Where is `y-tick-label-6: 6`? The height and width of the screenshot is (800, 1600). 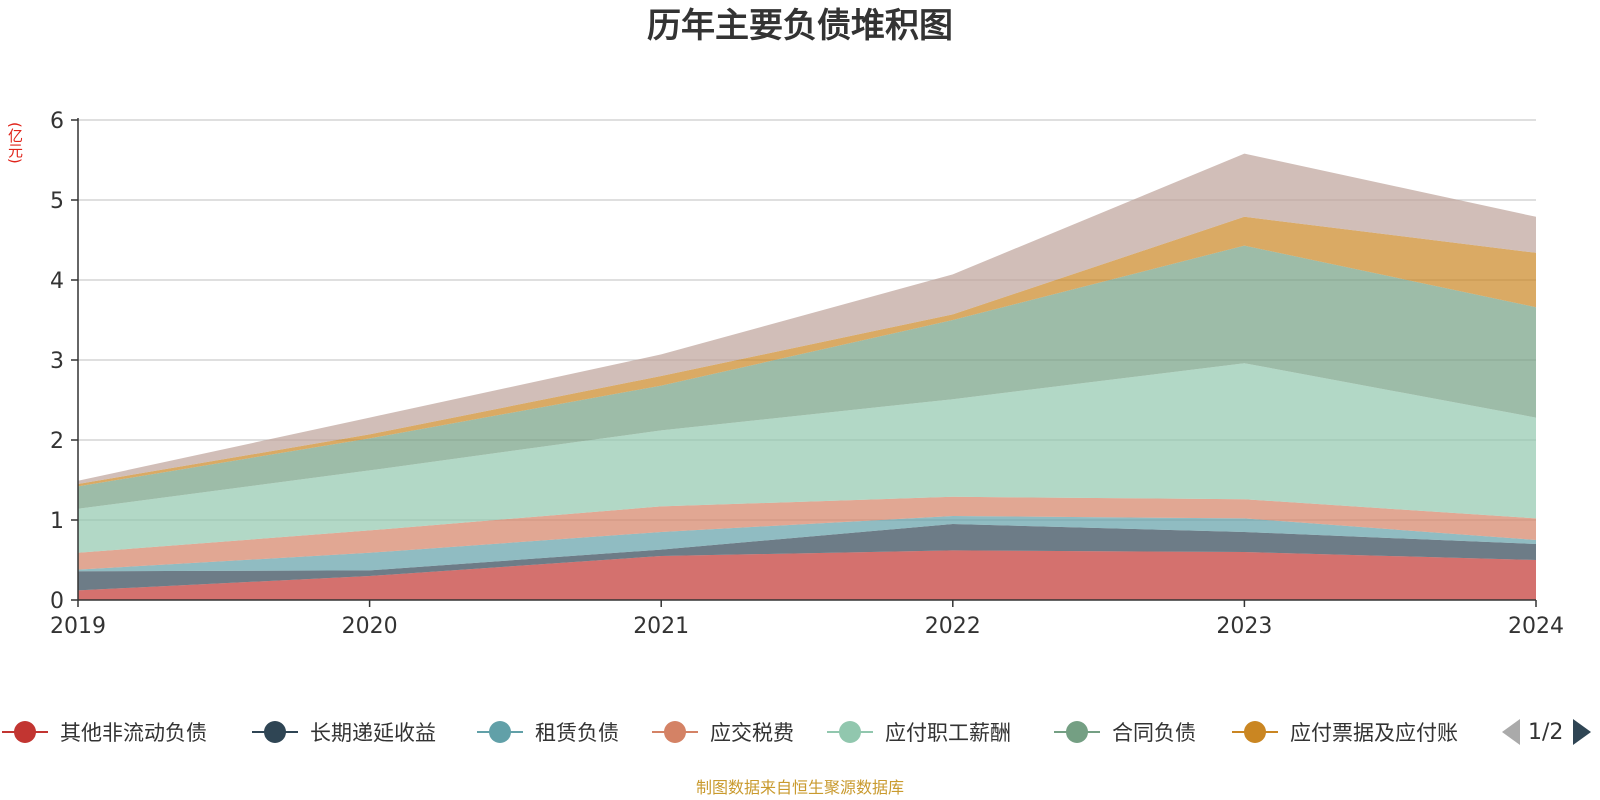 y-tick-label-6: 6 is located at coordinates (57, 121).